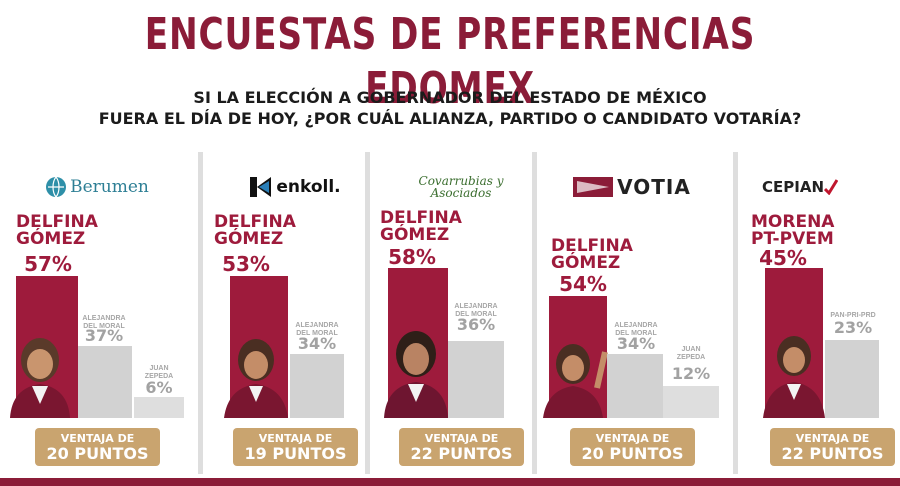 This screenshot has width=900, height=486. I want to click on runner-up-percentage: 36%, so click(476, 324).